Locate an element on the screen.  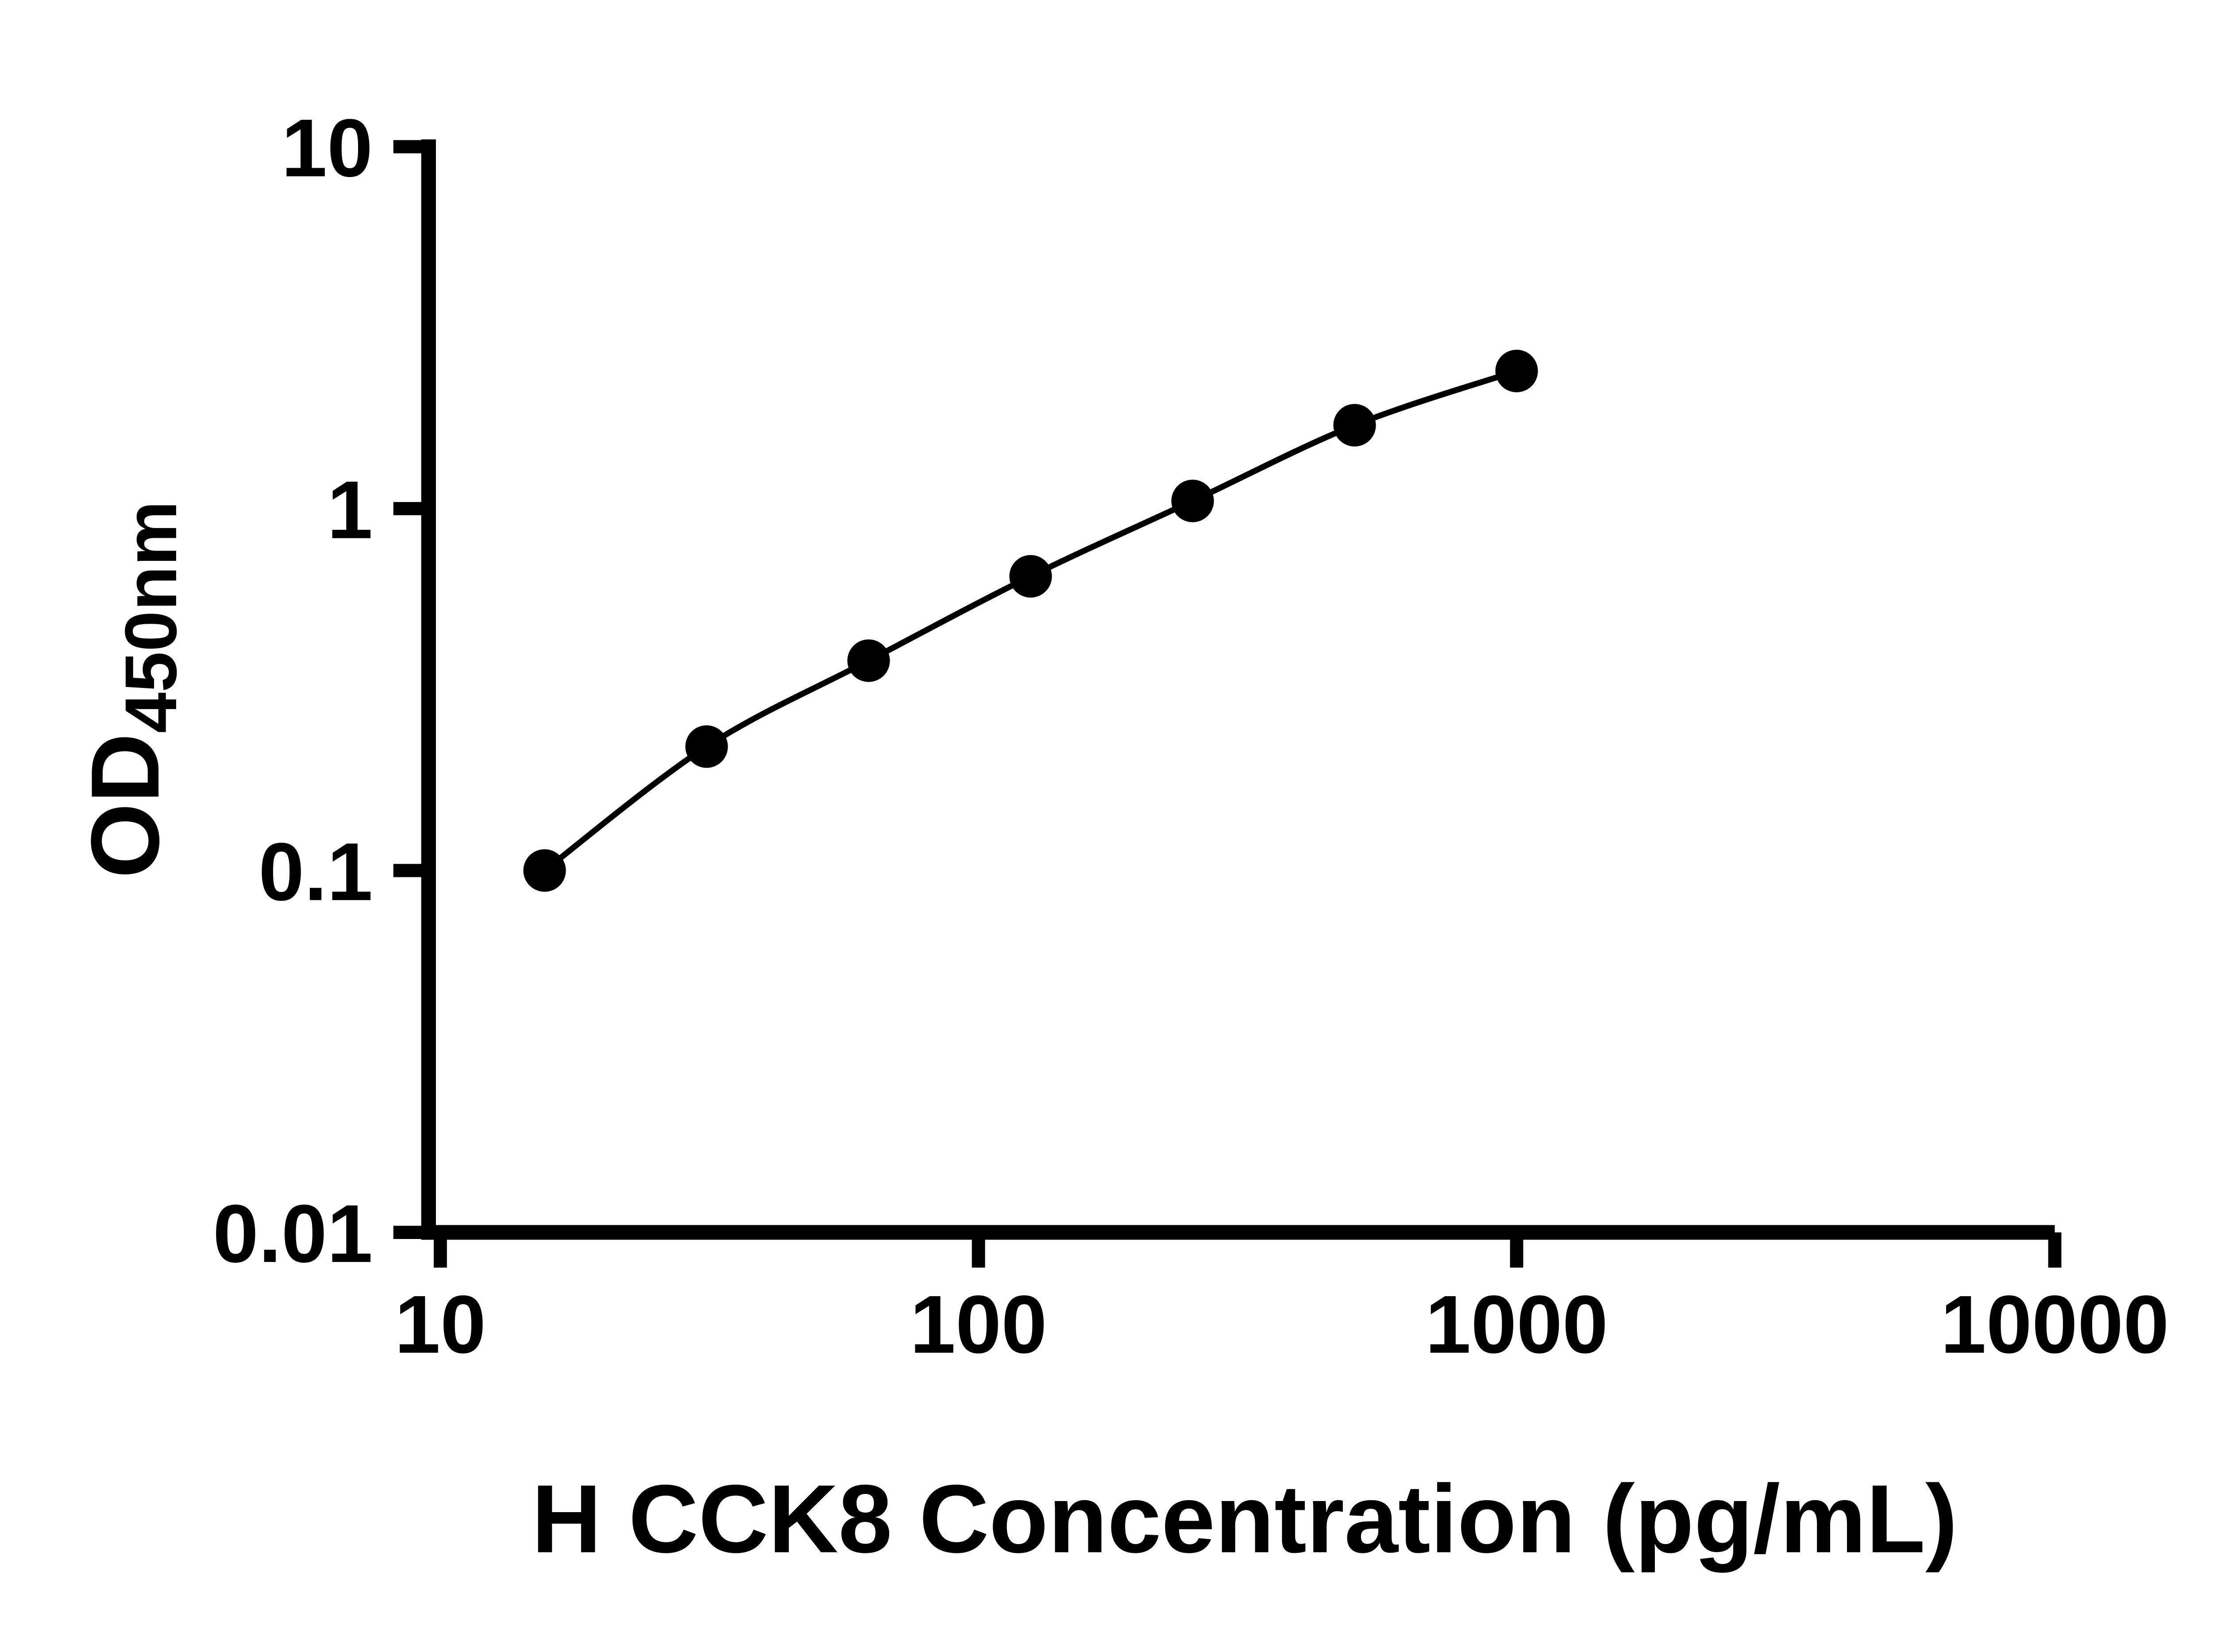
x-tick-label: 10 is located at coordinates (440, 1324).